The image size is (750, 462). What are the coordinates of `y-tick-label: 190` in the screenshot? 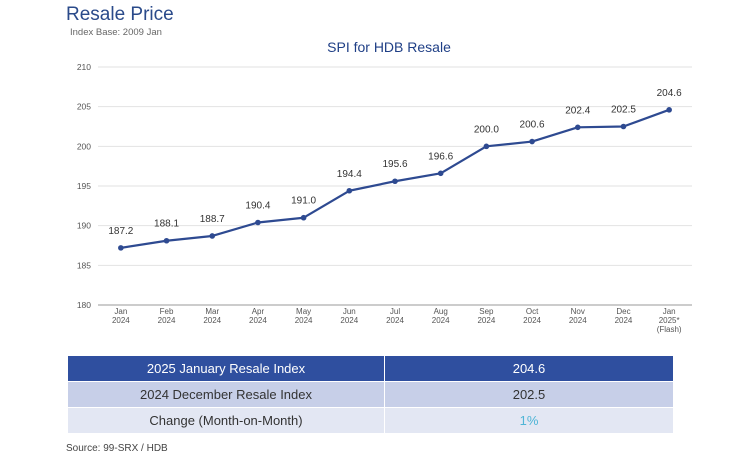 It's located at (84, 226).